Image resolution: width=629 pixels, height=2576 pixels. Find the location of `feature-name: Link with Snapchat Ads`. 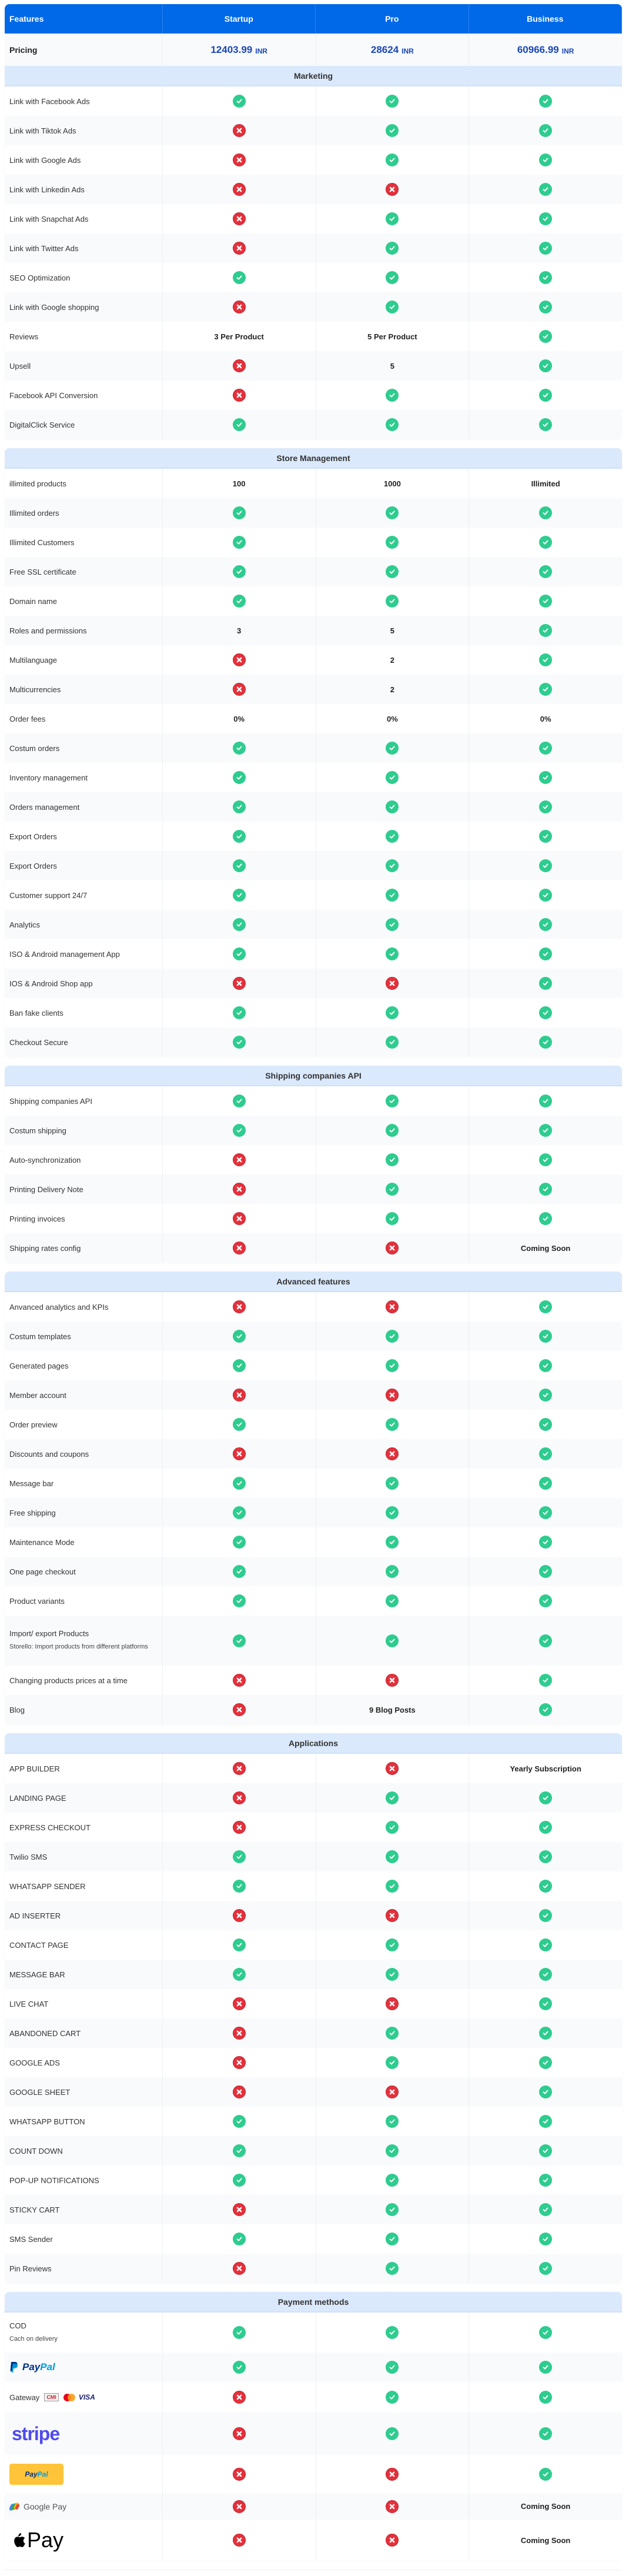

feature-name: Link with Snapchat Ads is located at coordinates (49, 218).